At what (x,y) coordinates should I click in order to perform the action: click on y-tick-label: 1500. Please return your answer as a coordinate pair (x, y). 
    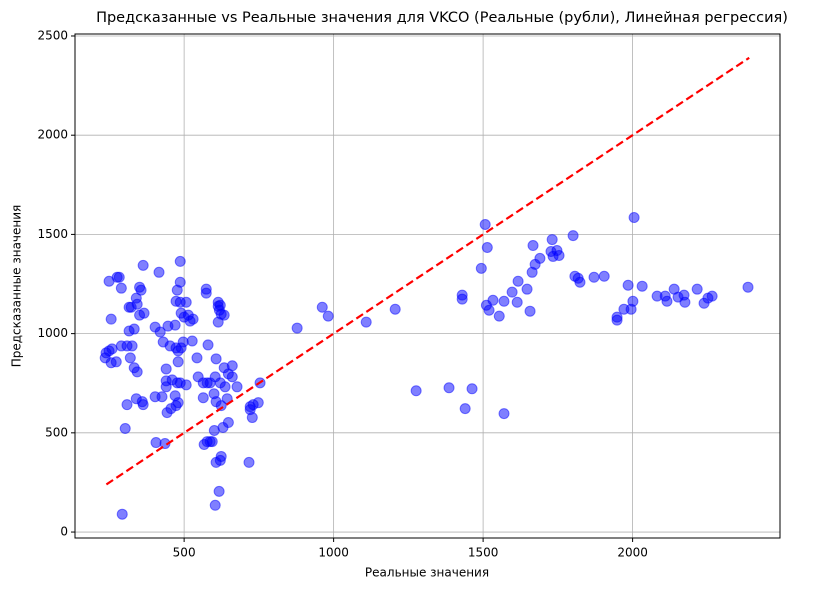
    Looking at the image, I should click on (52, 234).